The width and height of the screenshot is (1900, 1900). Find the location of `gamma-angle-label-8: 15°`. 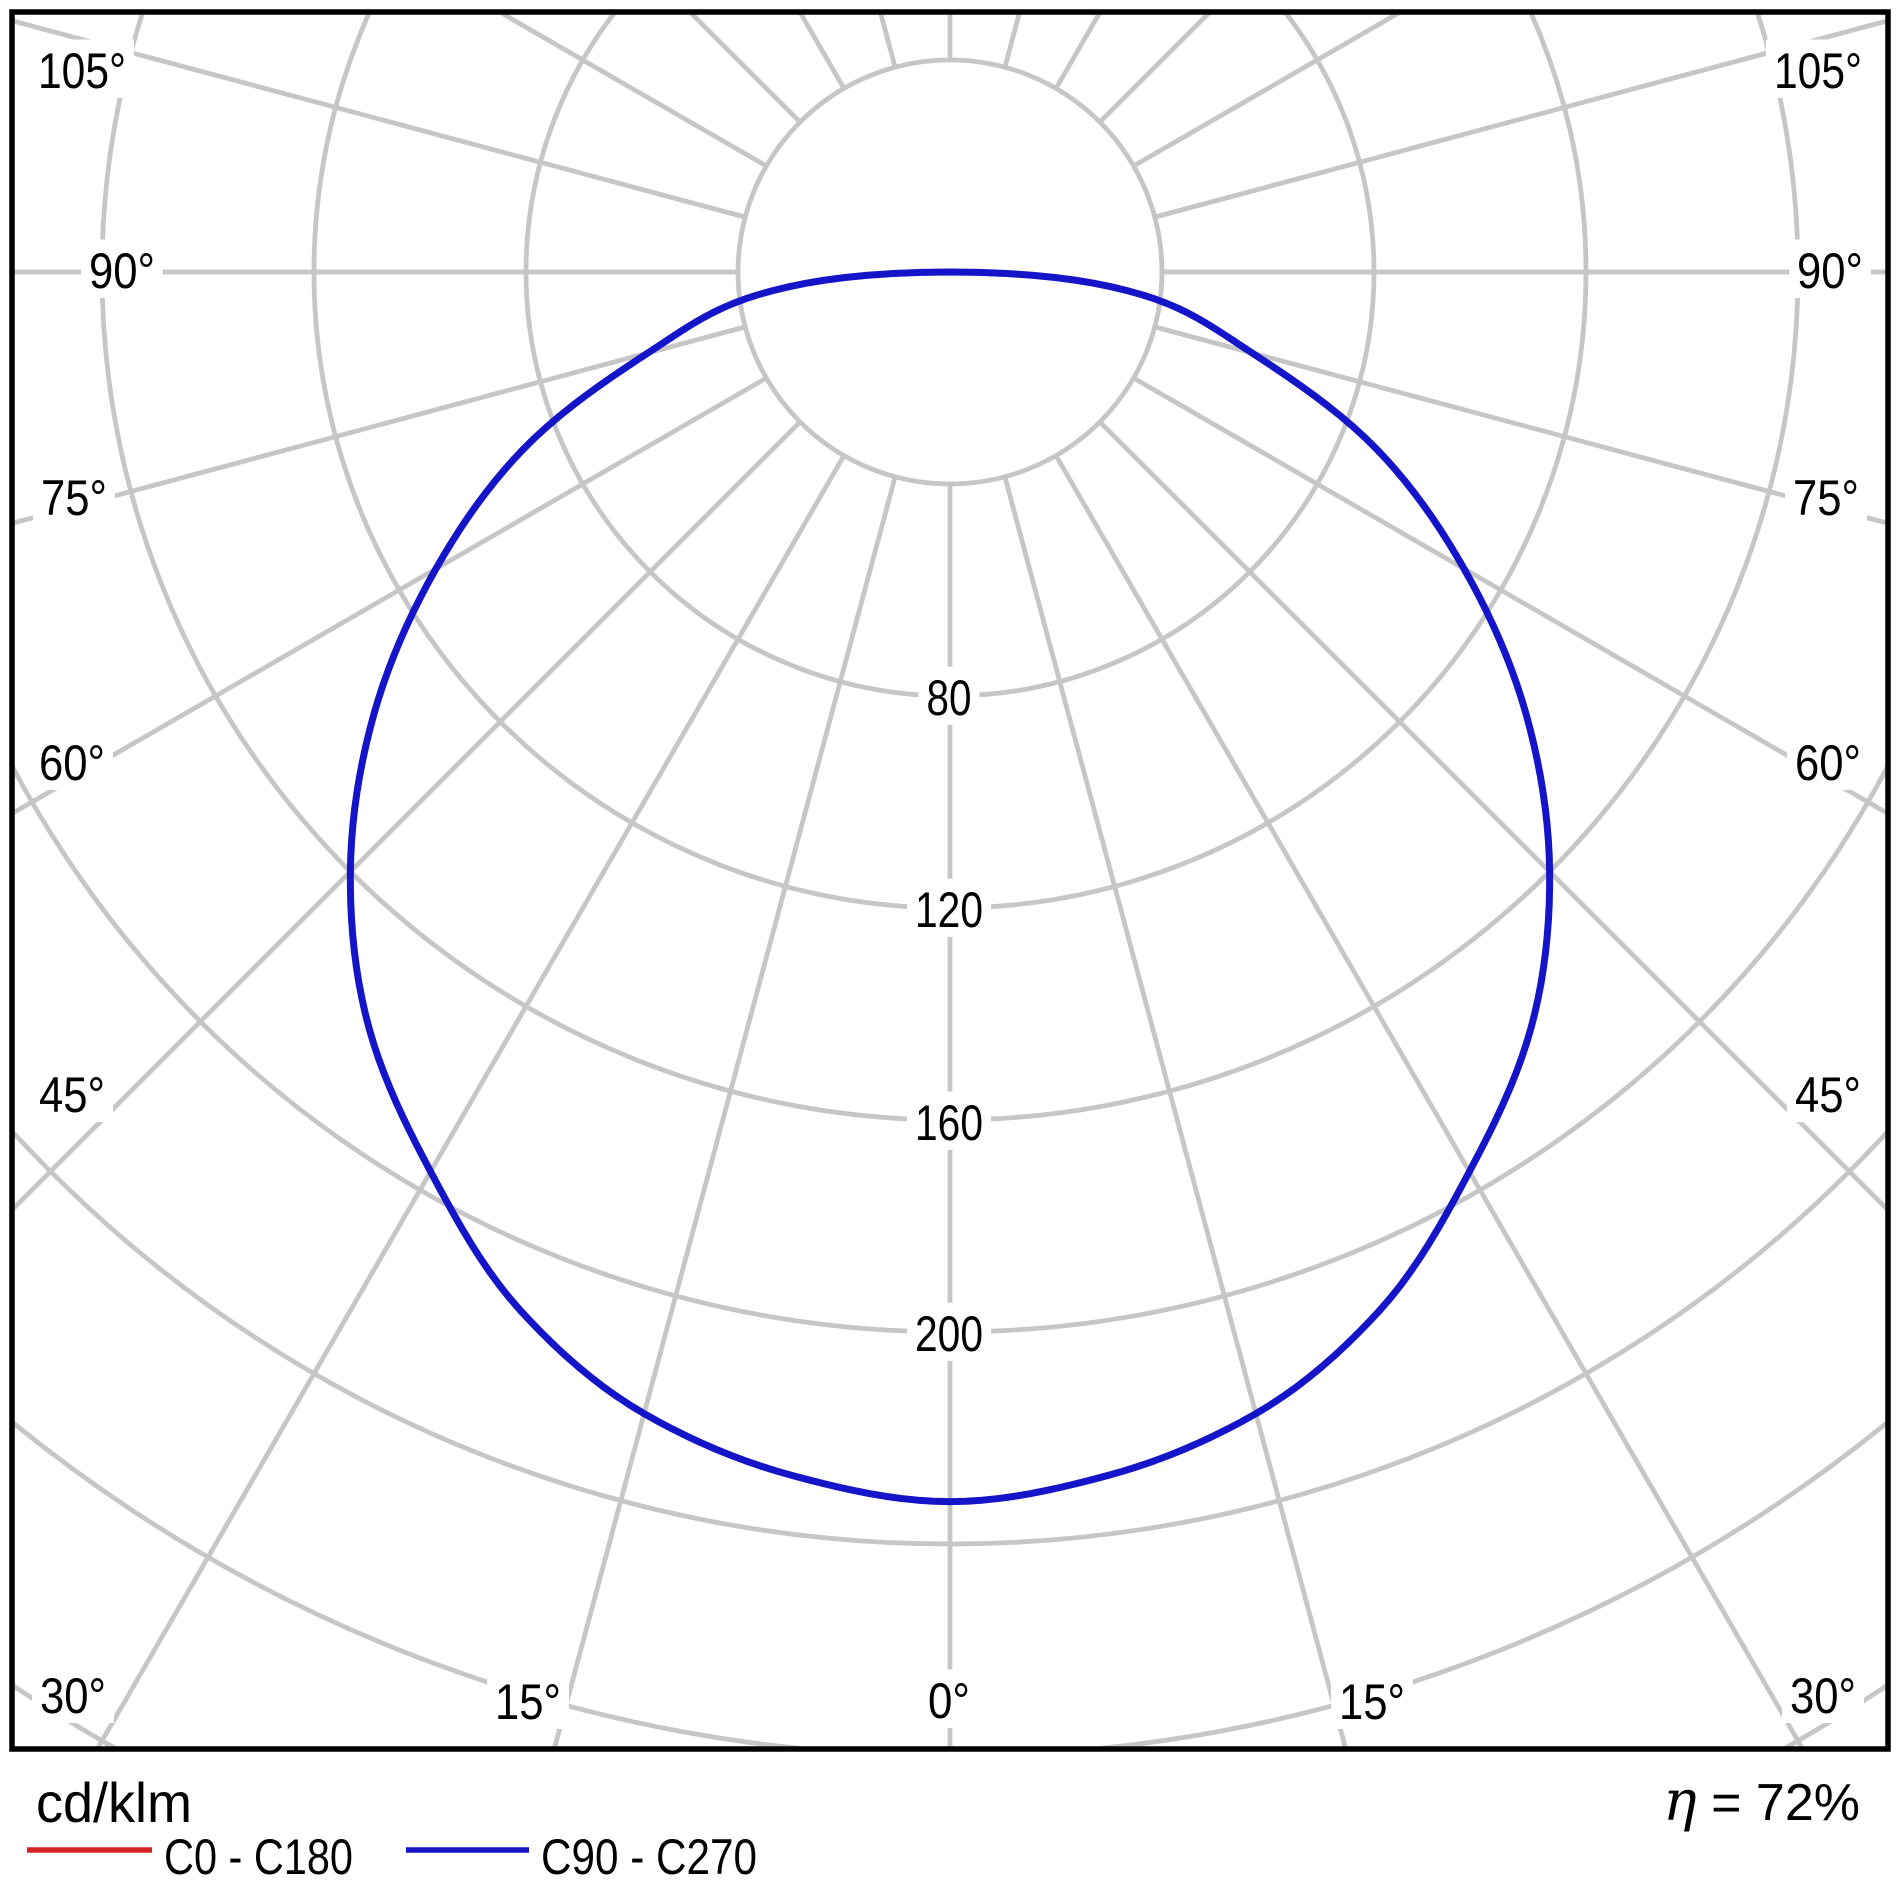

gamma-angle-label-8: 15° is located at coordinates (1372, 1702).